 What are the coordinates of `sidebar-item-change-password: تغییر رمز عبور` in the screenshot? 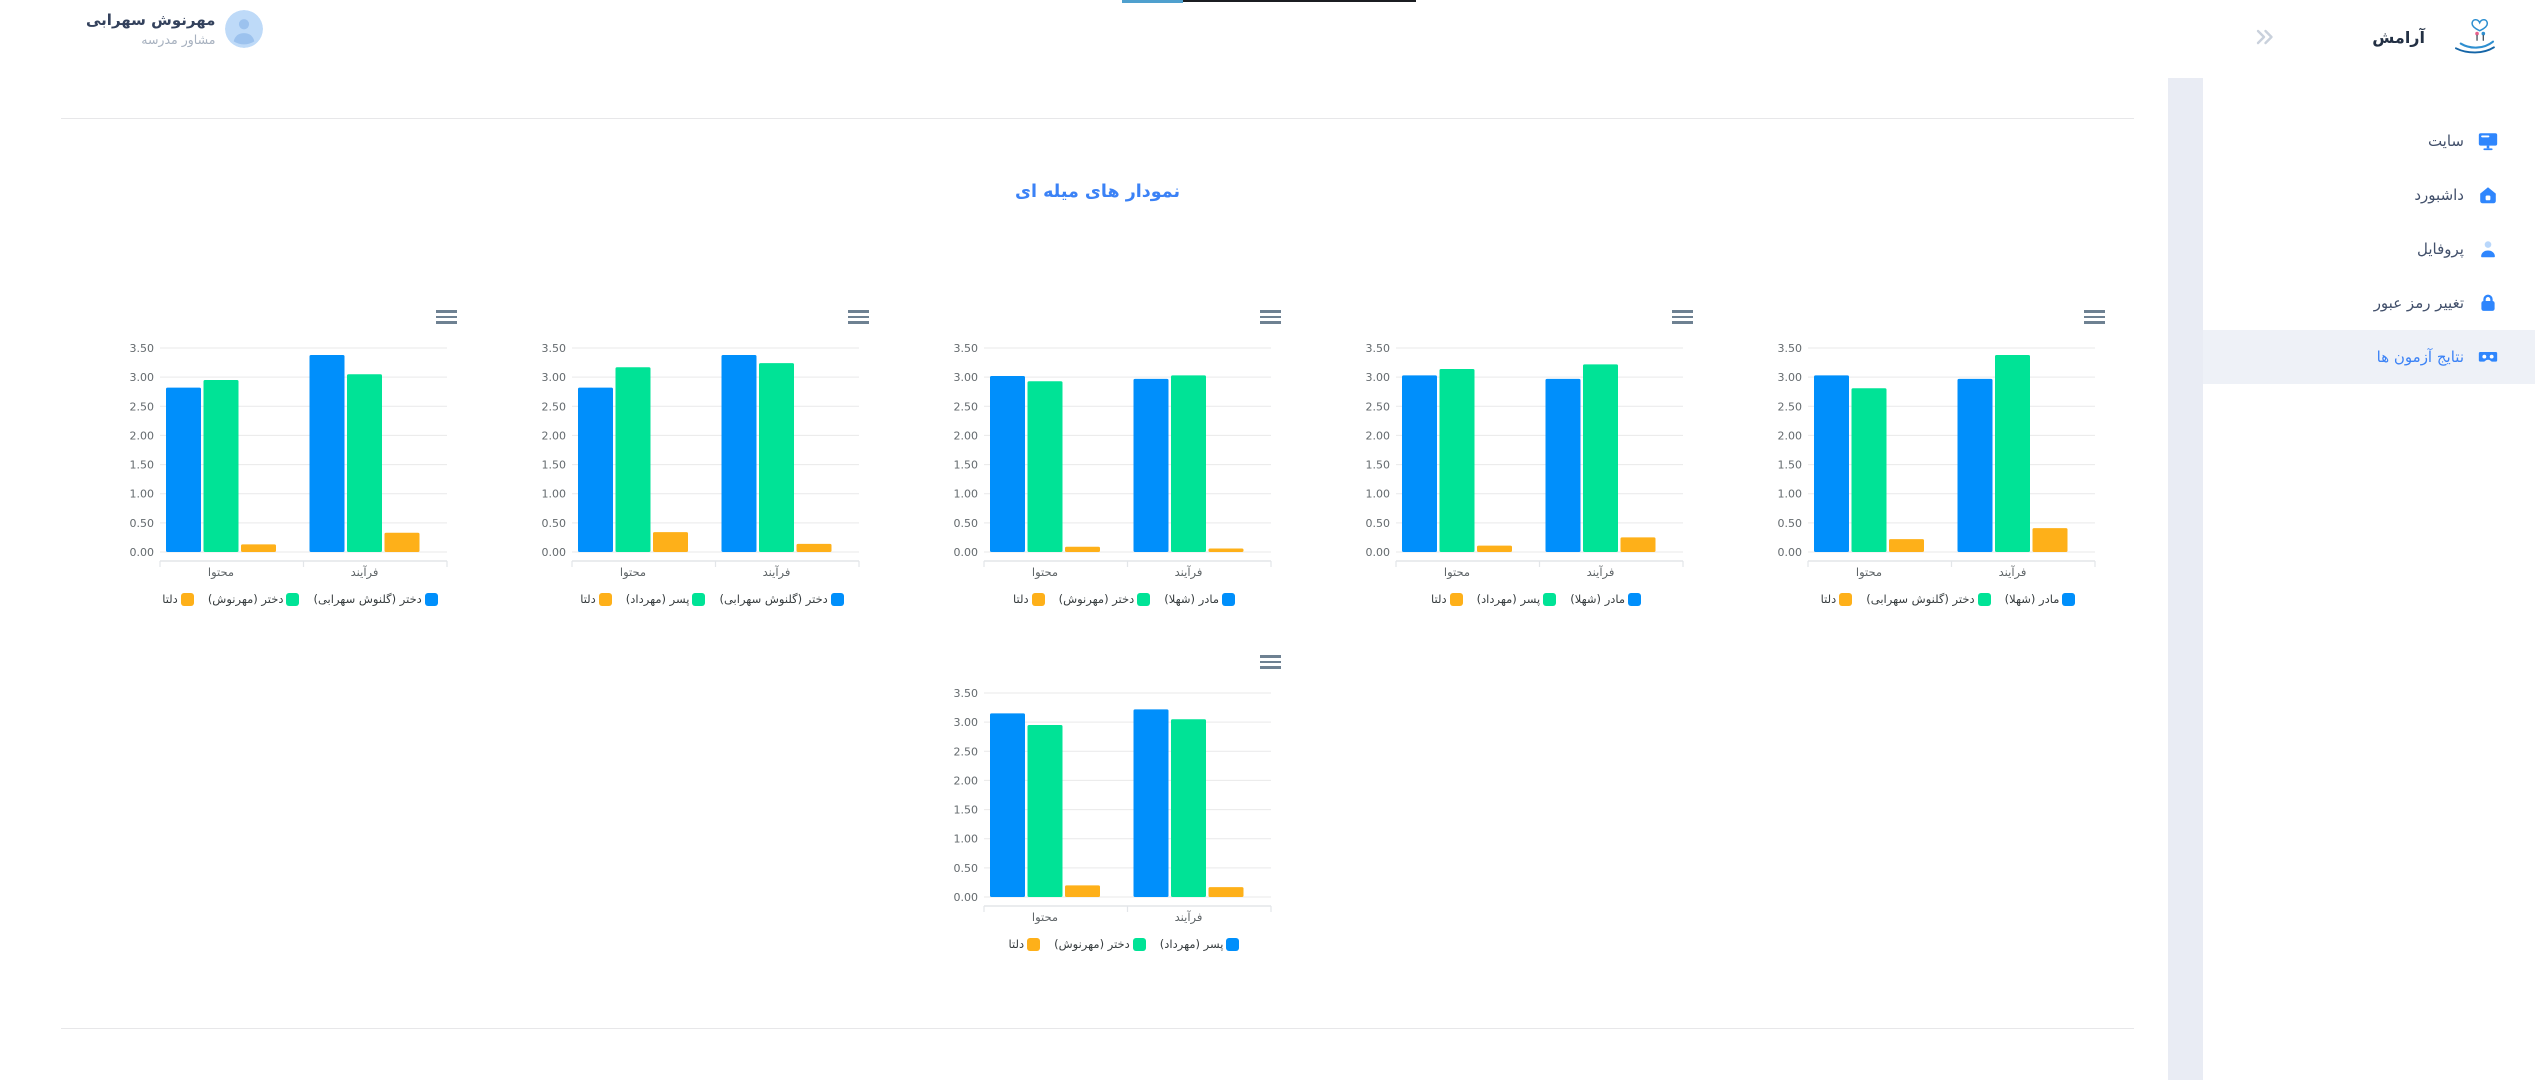 It's located at (2369, 303).